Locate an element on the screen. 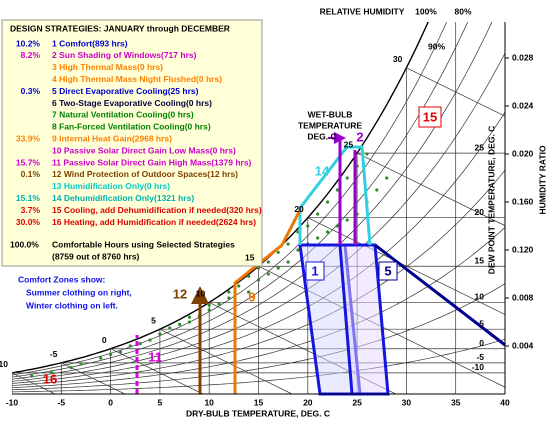  y-tick-label: 0.160 is located at coordinates (523, 201).